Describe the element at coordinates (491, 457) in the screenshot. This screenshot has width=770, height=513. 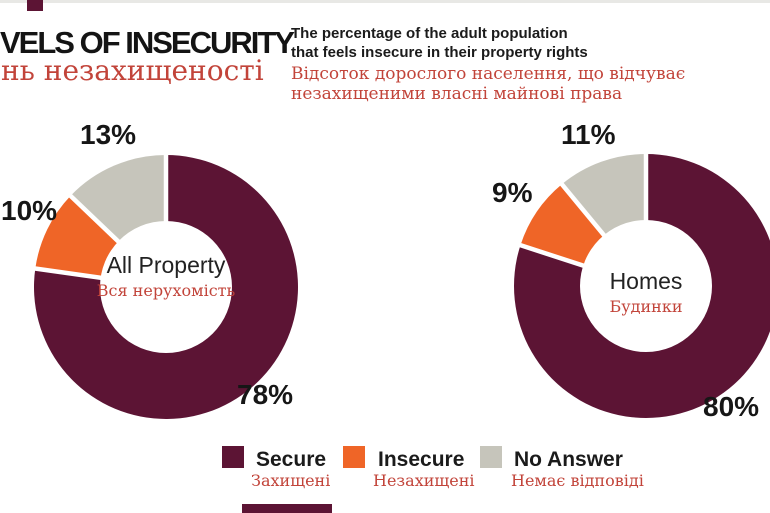
I see `legend-swatch-noanswer` at that location.